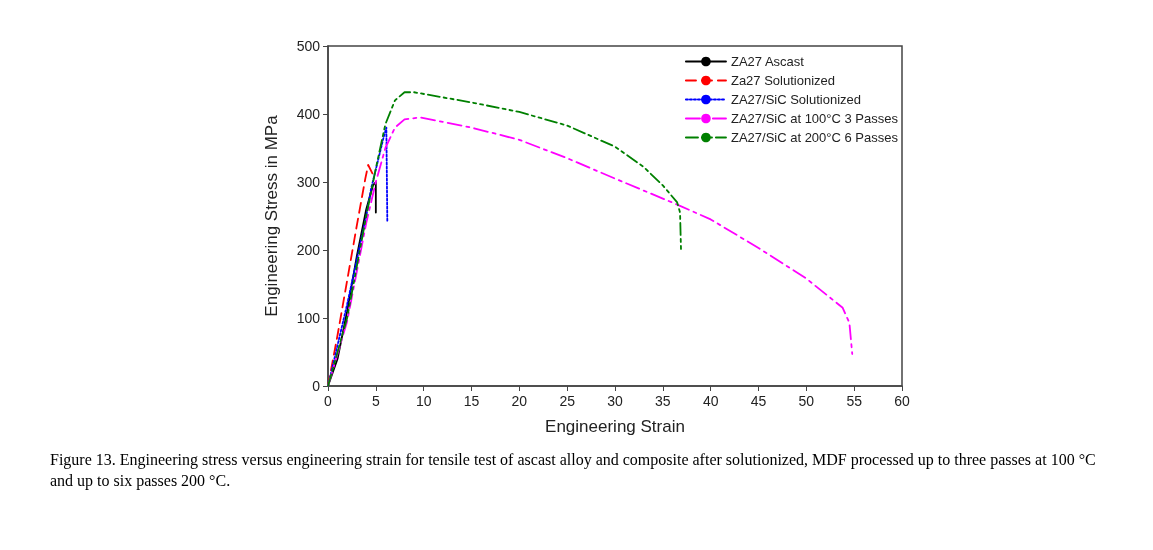 This screenshot has width=1153, height=550. Describe the element at coordinates (854, 401) in the screenshot. I see `x-tick-label: 55` at that location.